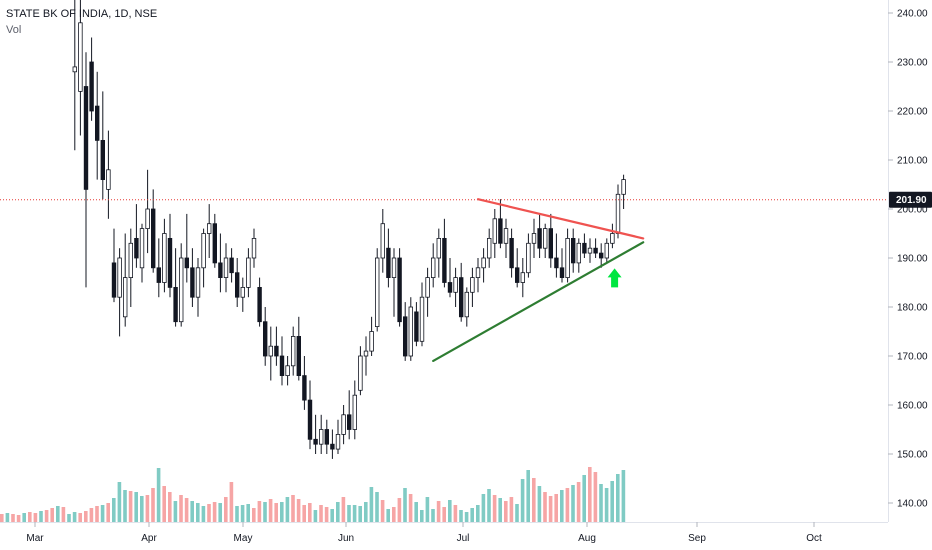  What do you see at coordinates (424, 533) in the screenshot?
I see `time-axis: Mar Apr May Jun Jul Aug Sep Oct` at bounding box center [424, 533].